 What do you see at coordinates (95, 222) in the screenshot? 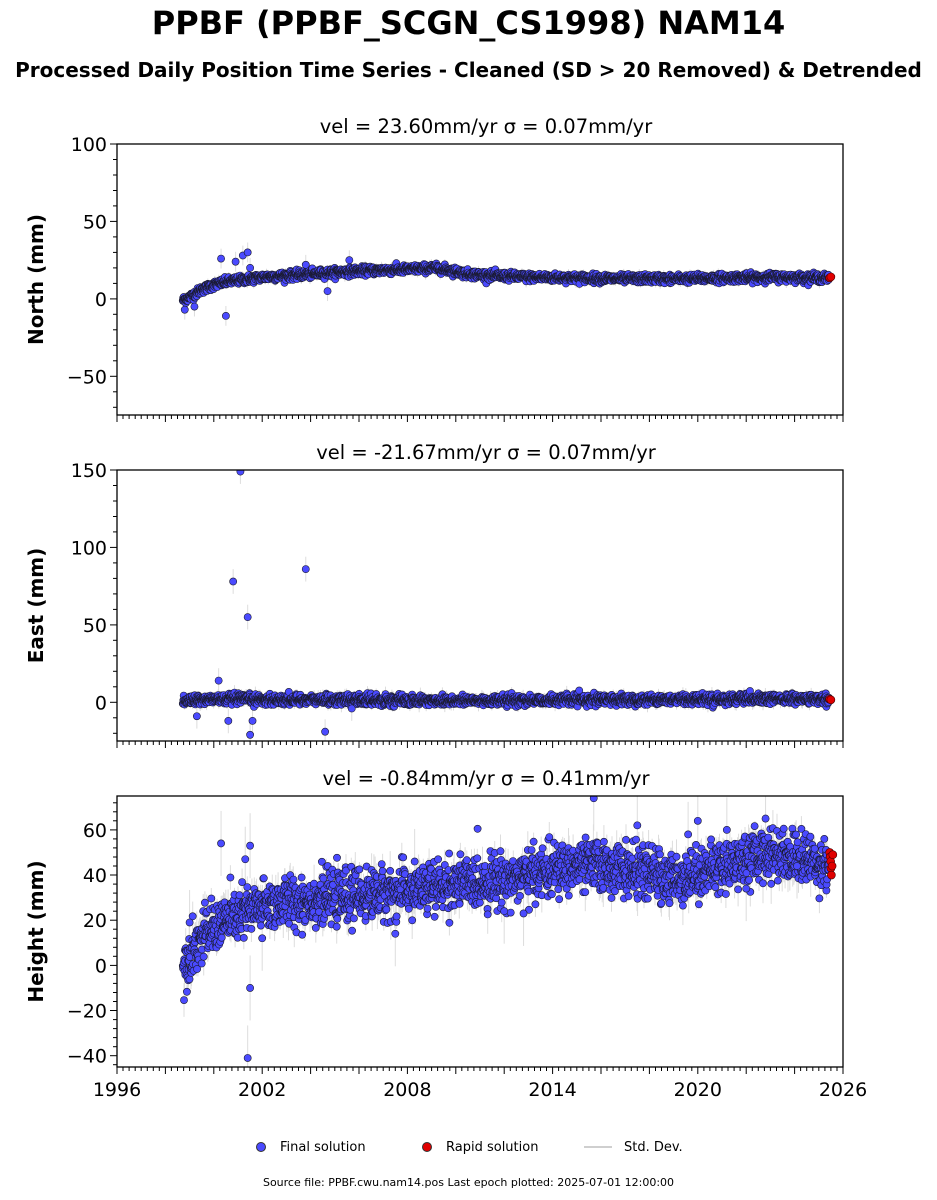
I see `north-y-tick-label: 50` at bounding box center [95, 222].